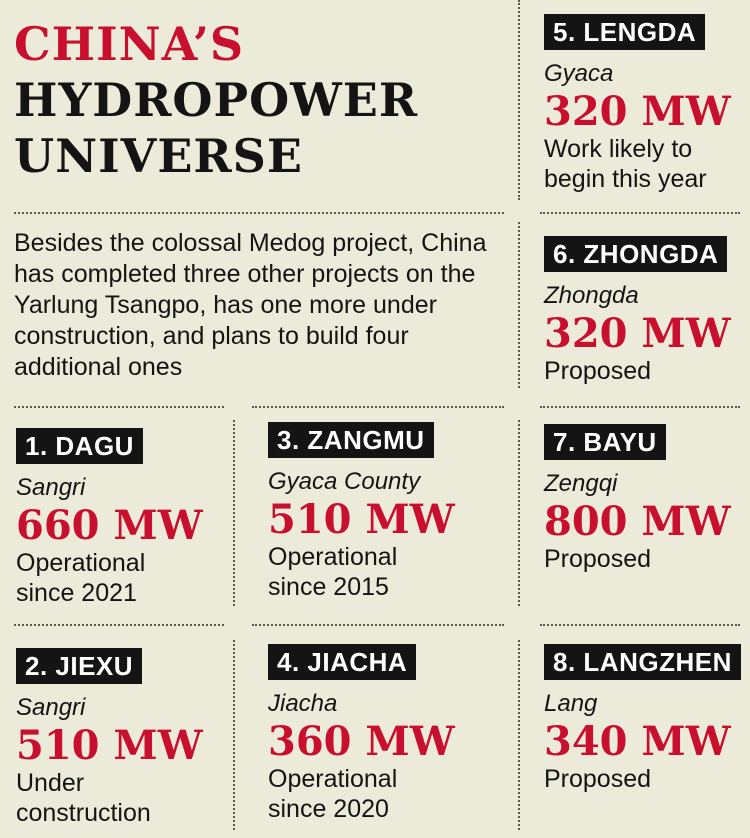 Image resolution: width=750 pixels, height=838 pixels. What do you see at coordinates (158, 156) in the screenshot?
I see `title-line-3: UNIVERSE` at bounding box center [158, 156].